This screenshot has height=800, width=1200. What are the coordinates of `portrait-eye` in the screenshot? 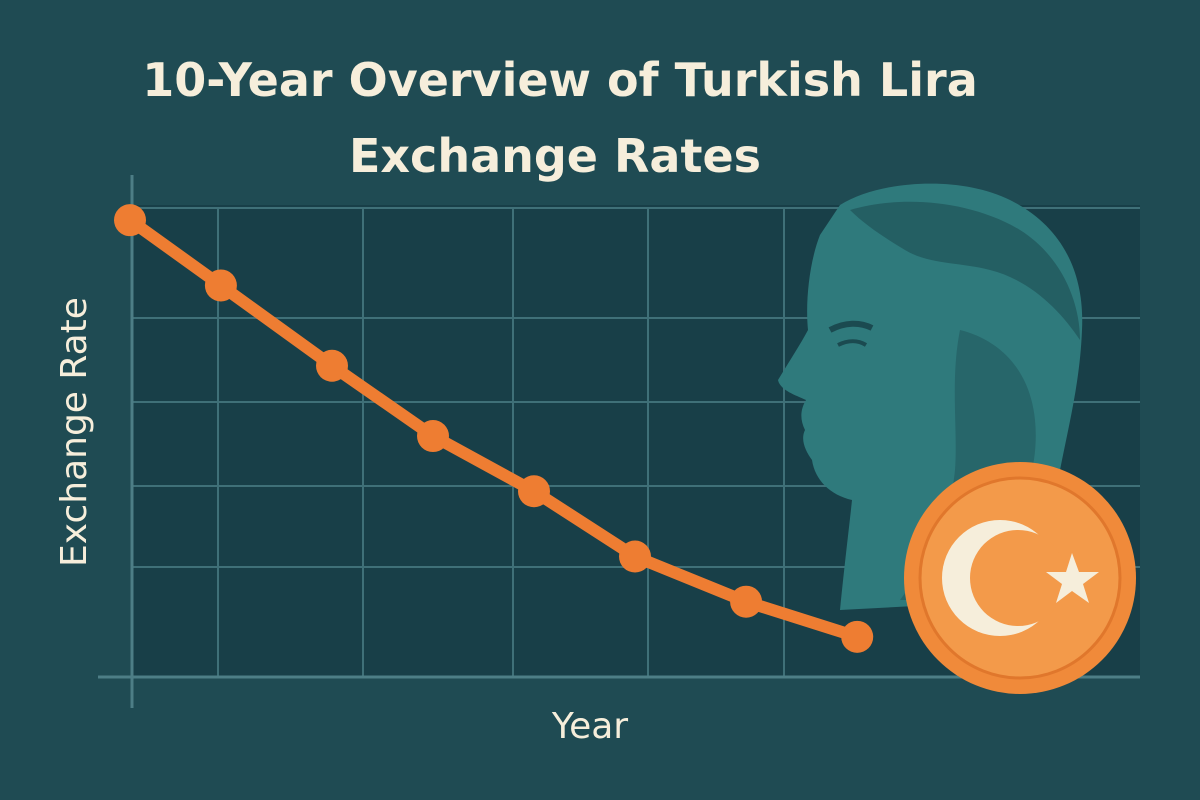 It's located at (852, 343).